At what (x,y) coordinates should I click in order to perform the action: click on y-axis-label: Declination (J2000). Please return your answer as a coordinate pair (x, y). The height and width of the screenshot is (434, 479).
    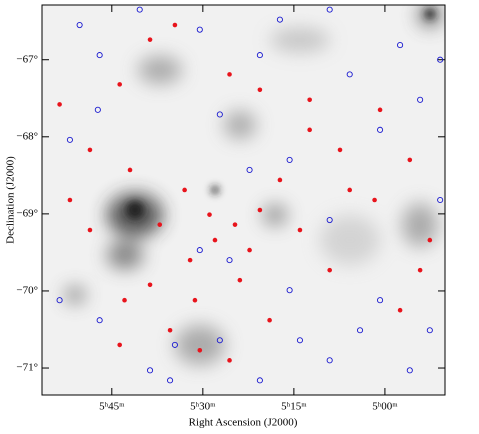
    Looking at the image, I should click on (11, 200).